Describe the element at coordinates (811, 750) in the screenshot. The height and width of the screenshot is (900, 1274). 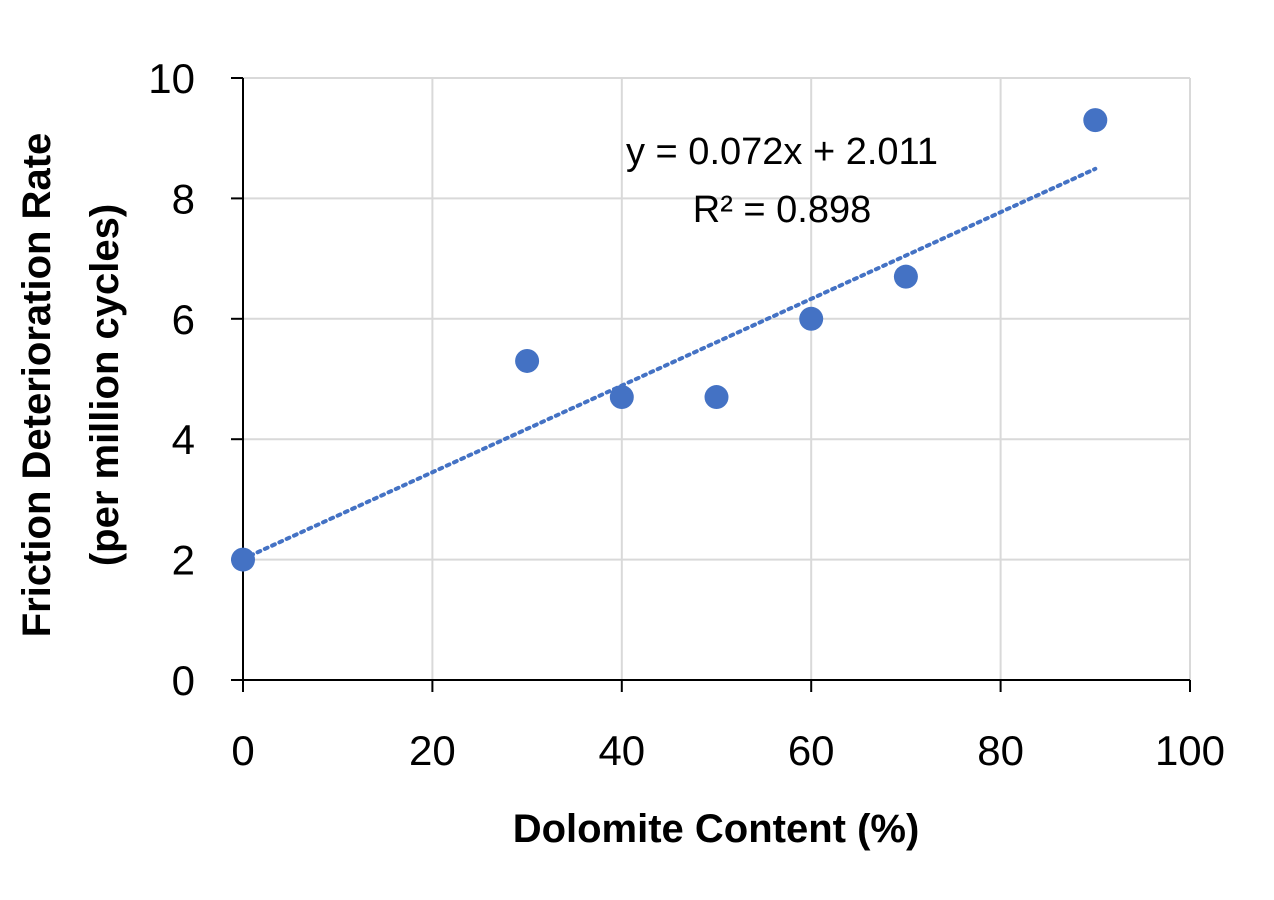
I see `x-tick-label: 60` at that location.